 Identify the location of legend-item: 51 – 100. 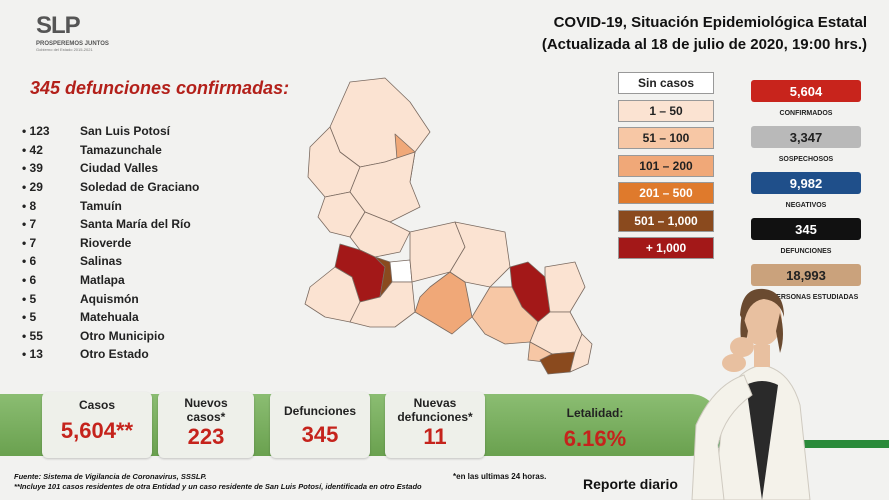
(666, 138).